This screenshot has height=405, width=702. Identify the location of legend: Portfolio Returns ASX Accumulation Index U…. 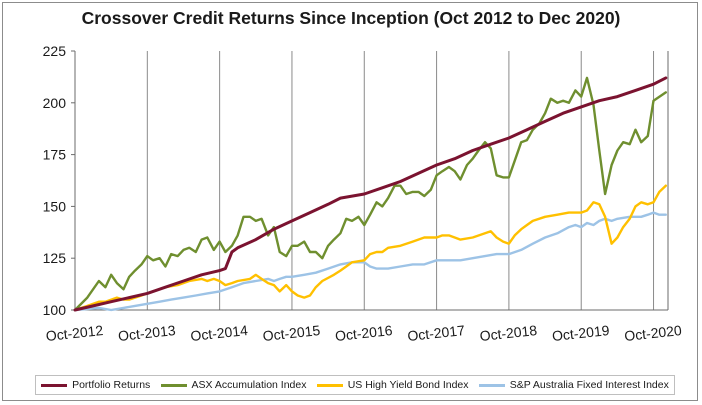
(355, 385).